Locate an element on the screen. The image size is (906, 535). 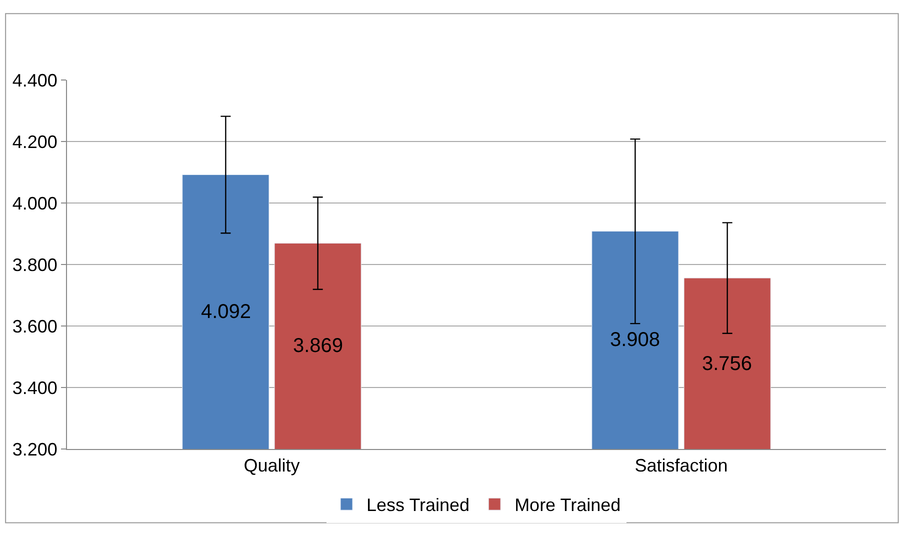
y-tick-label: 3.400 is located at coordinates (35, 388).